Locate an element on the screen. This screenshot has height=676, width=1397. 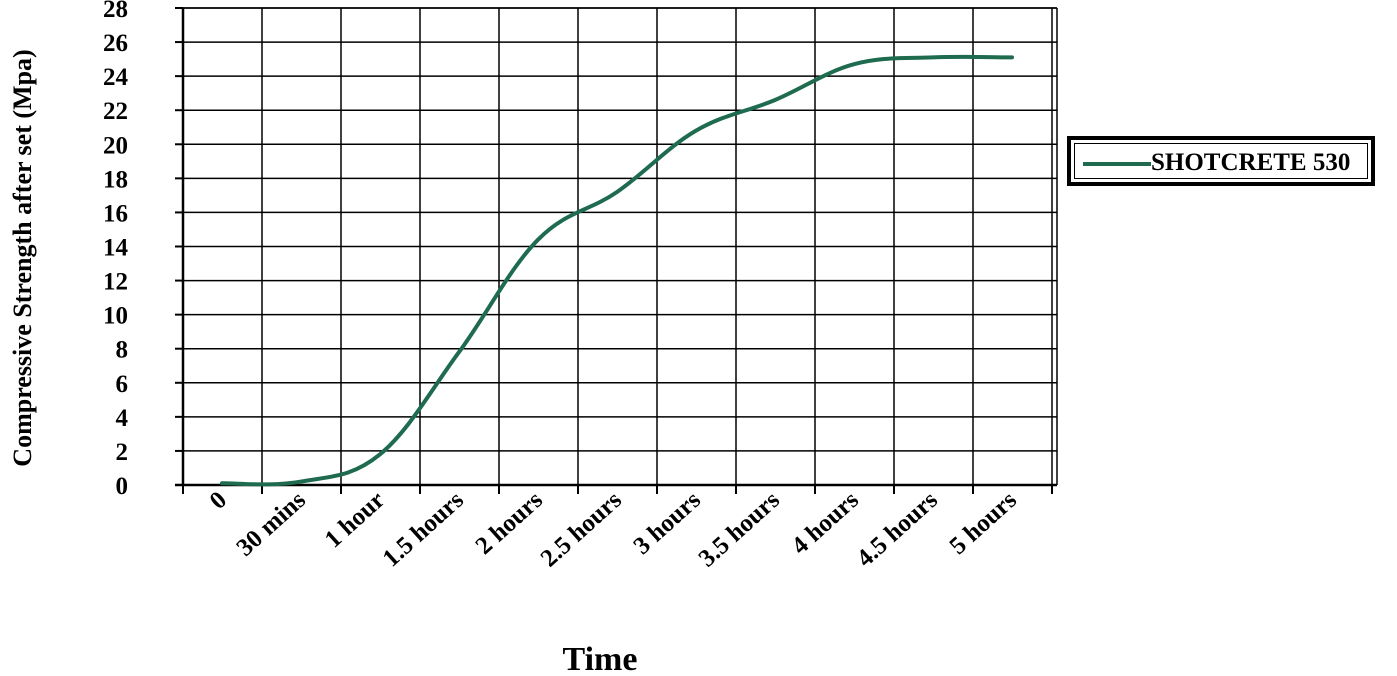
legend-inner-border is located at coordinates (1221, 161).